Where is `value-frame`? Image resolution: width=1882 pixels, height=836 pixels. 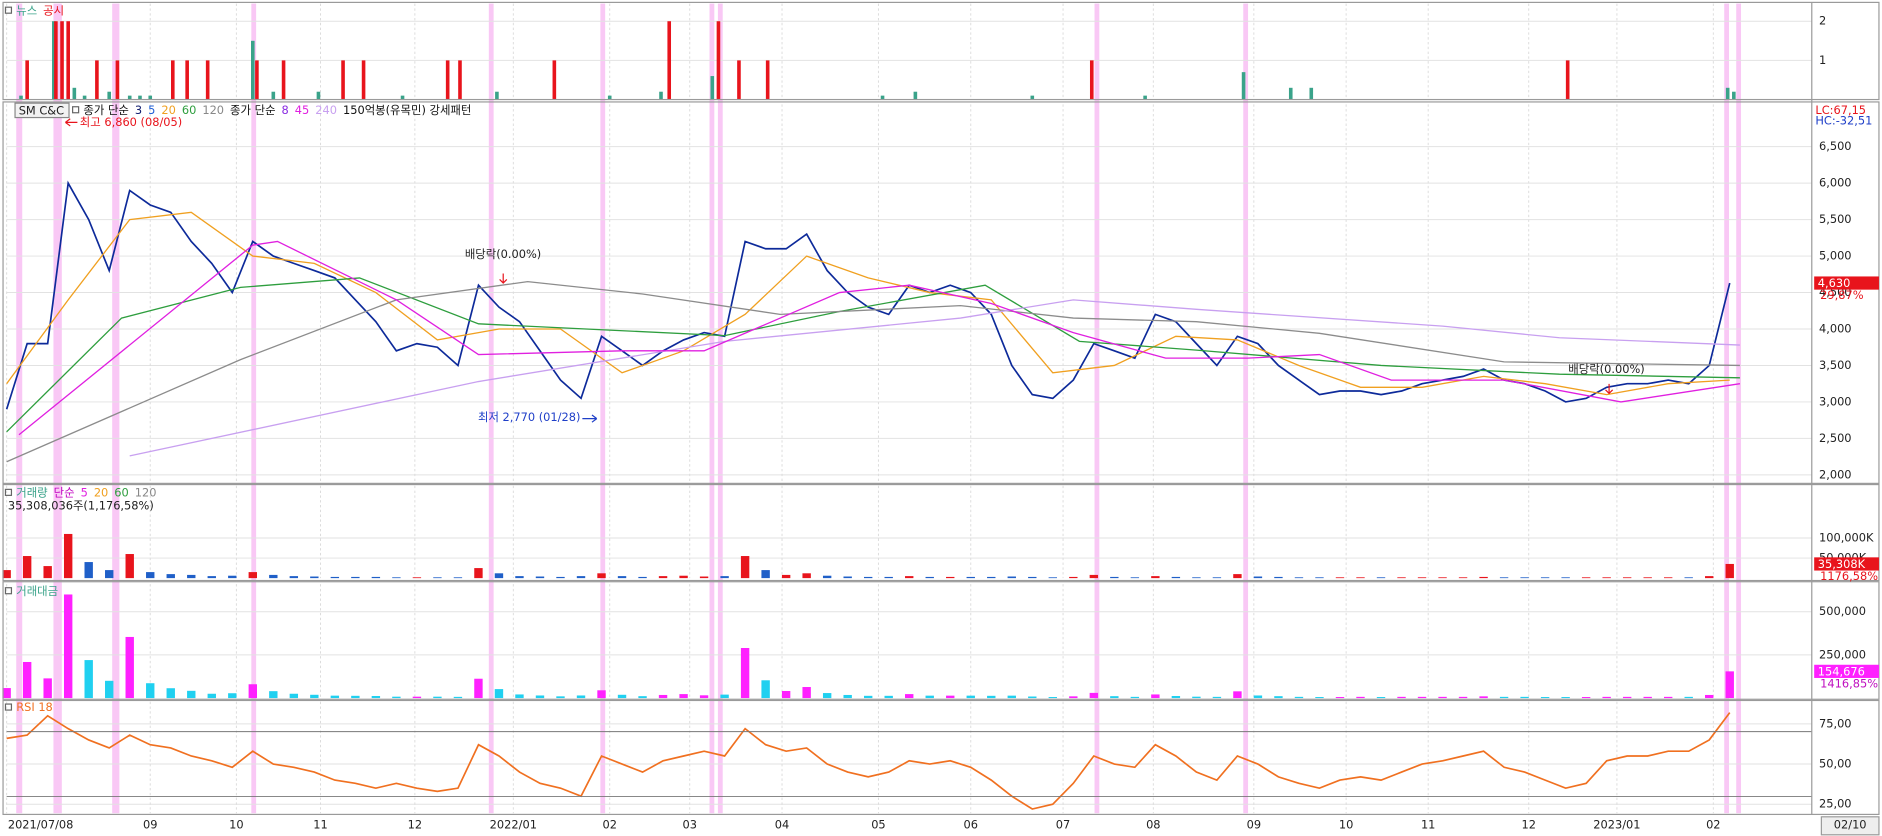
value-frame is located at coordinates (941, 640).